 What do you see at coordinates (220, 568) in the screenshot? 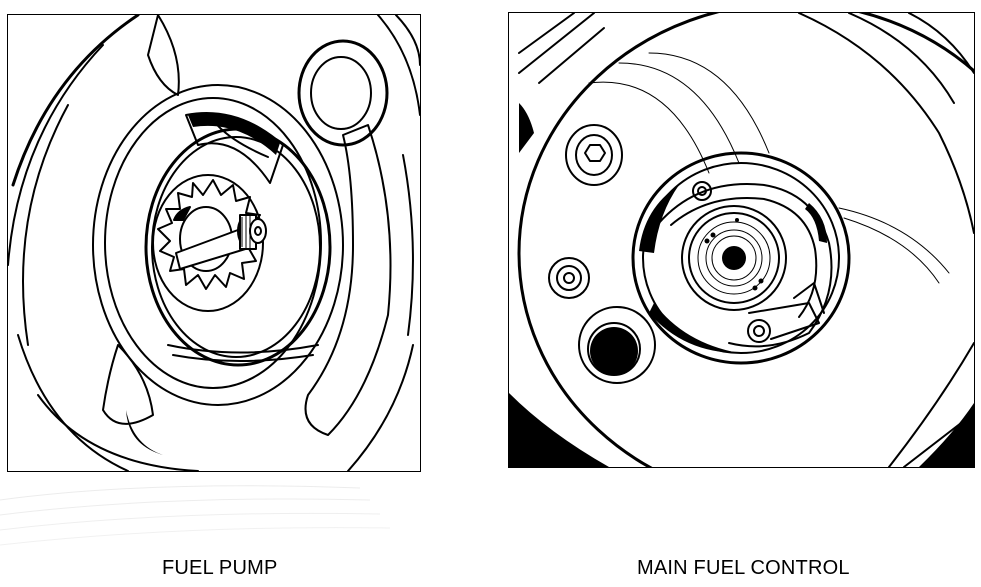
I see `fuel-pump-caption: FUEL PUMP` at bounding box center [220, 568].